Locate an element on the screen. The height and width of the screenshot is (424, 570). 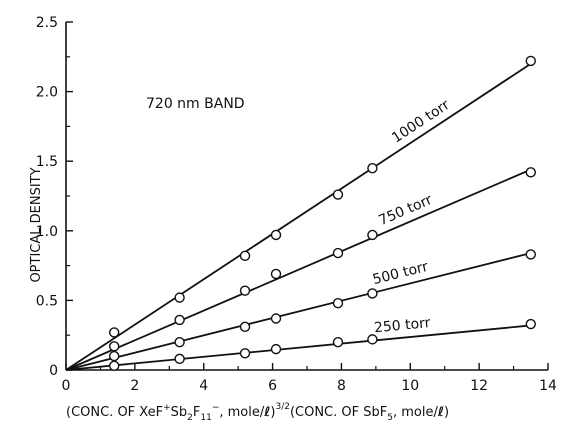
y-tick-label: 0 is located at coordinates (53, 371).